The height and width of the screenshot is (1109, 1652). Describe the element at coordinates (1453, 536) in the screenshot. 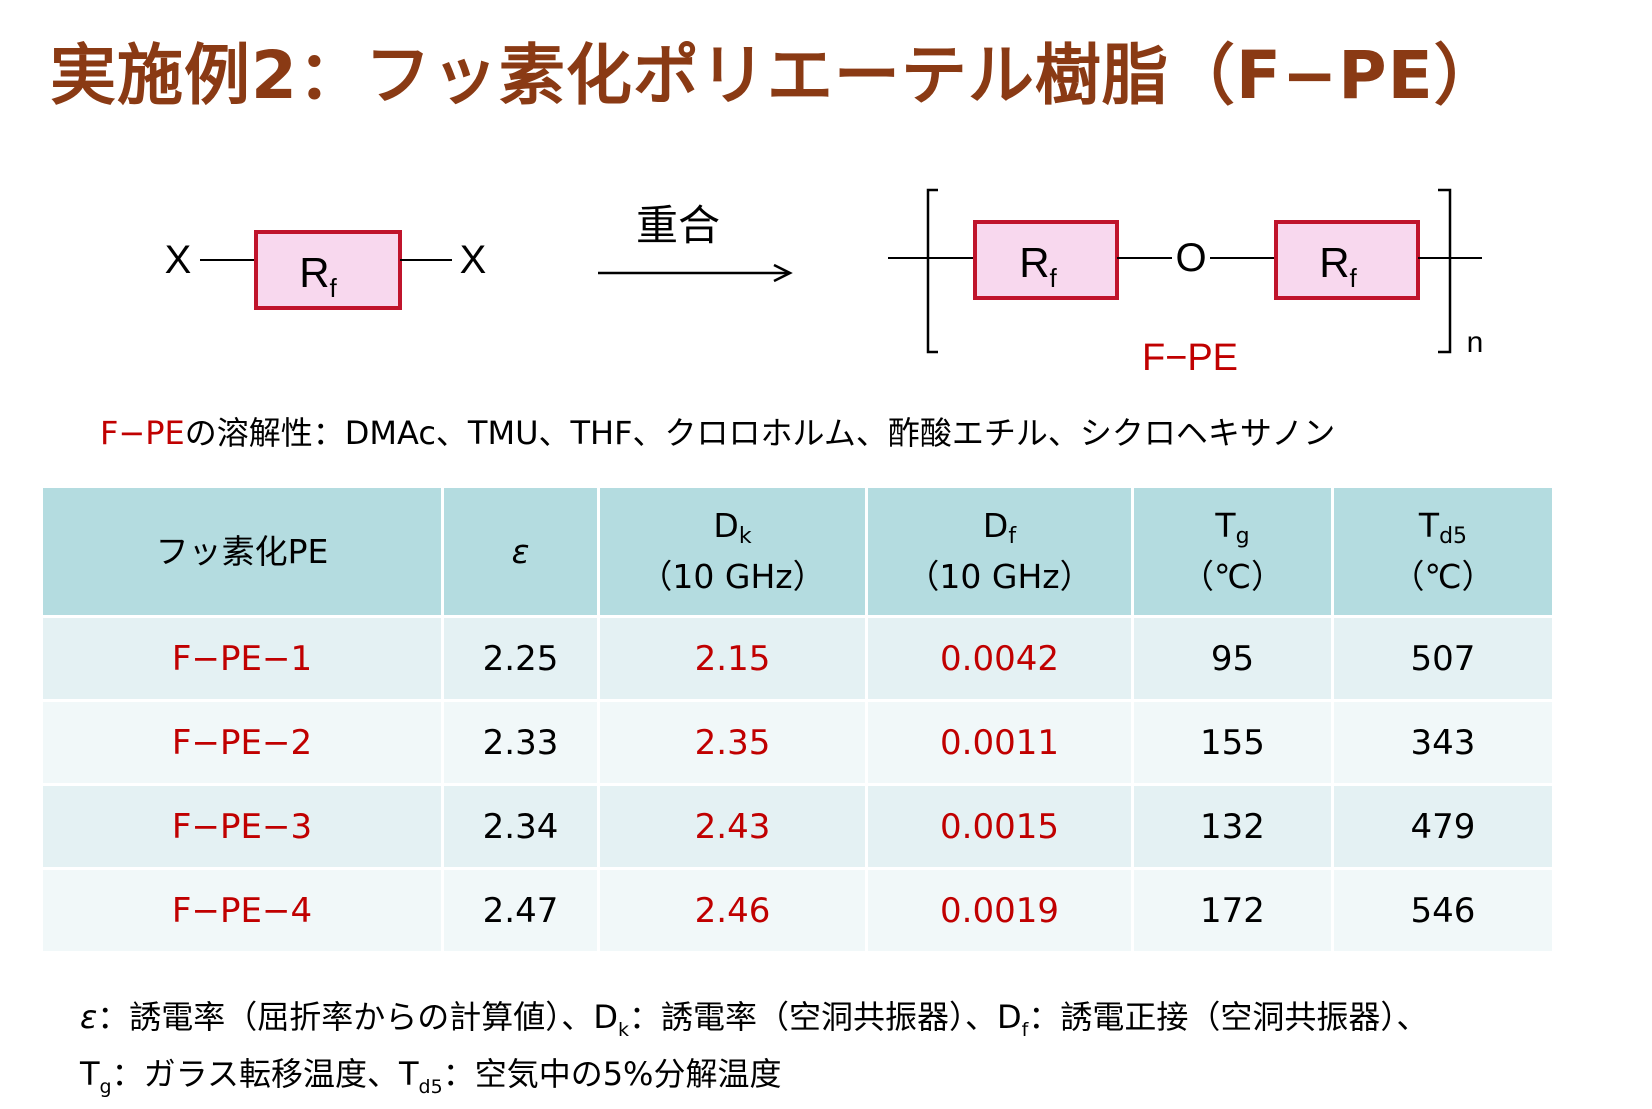

I see `header-td5-sub: d5` at that location.